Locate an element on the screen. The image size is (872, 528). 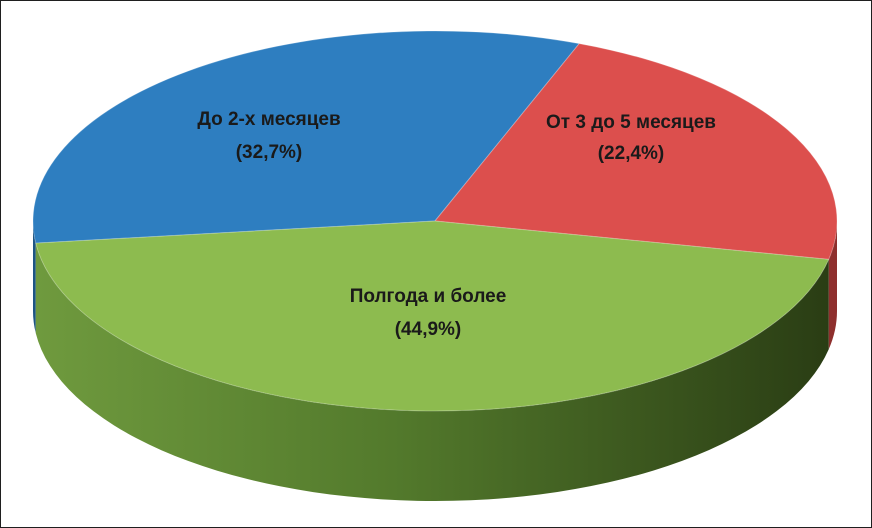
slice-pct-0: (32,7%) is located at coordinates (269, 152).